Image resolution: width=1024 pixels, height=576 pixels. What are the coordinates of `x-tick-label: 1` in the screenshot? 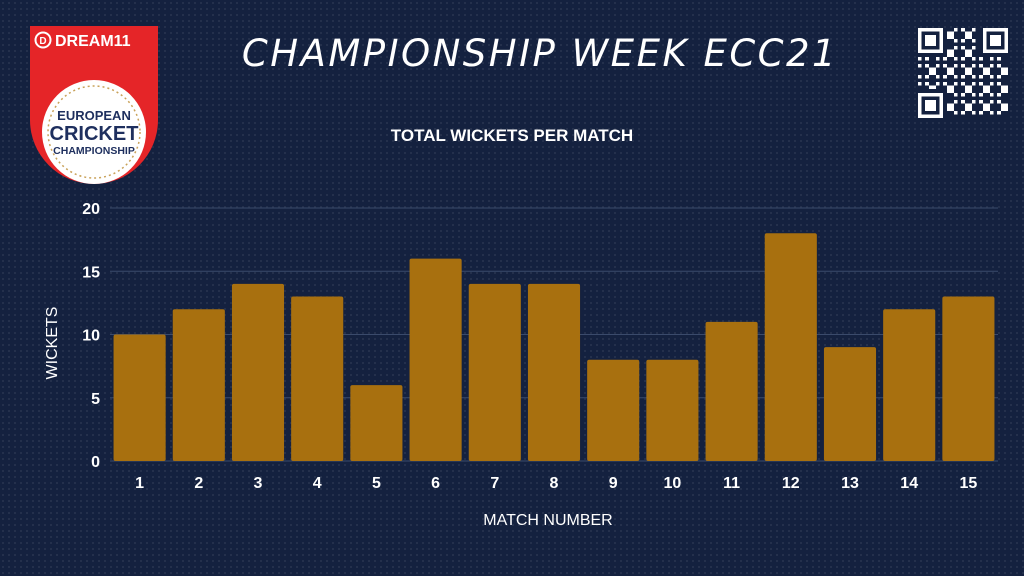 It's located at (139, 483).